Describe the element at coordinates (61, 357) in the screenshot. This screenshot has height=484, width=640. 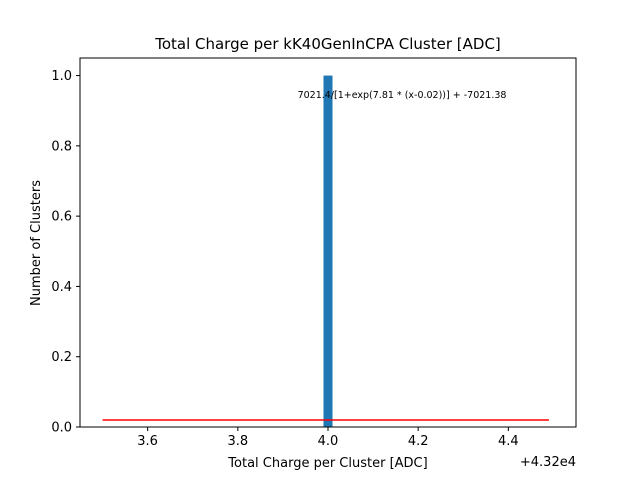
I see `y-tick-label: 0.2` at that location.